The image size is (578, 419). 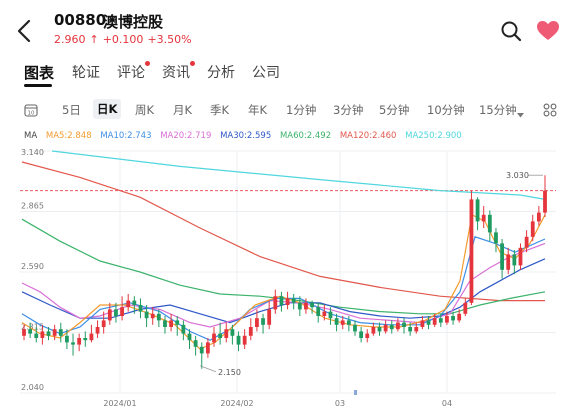 I want to click on period-monthly-k: 月K, so click(x=183, y=110).